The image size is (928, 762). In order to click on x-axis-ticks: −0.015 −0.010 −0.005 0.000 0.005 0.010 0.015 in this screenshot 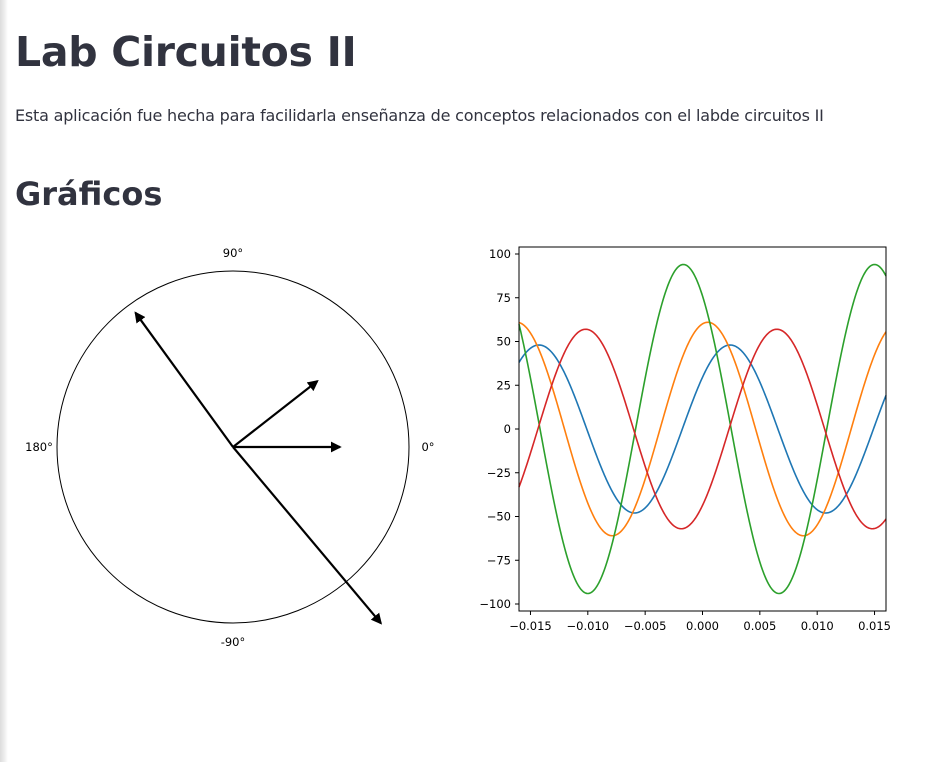, I will do `click(700, 622)`.